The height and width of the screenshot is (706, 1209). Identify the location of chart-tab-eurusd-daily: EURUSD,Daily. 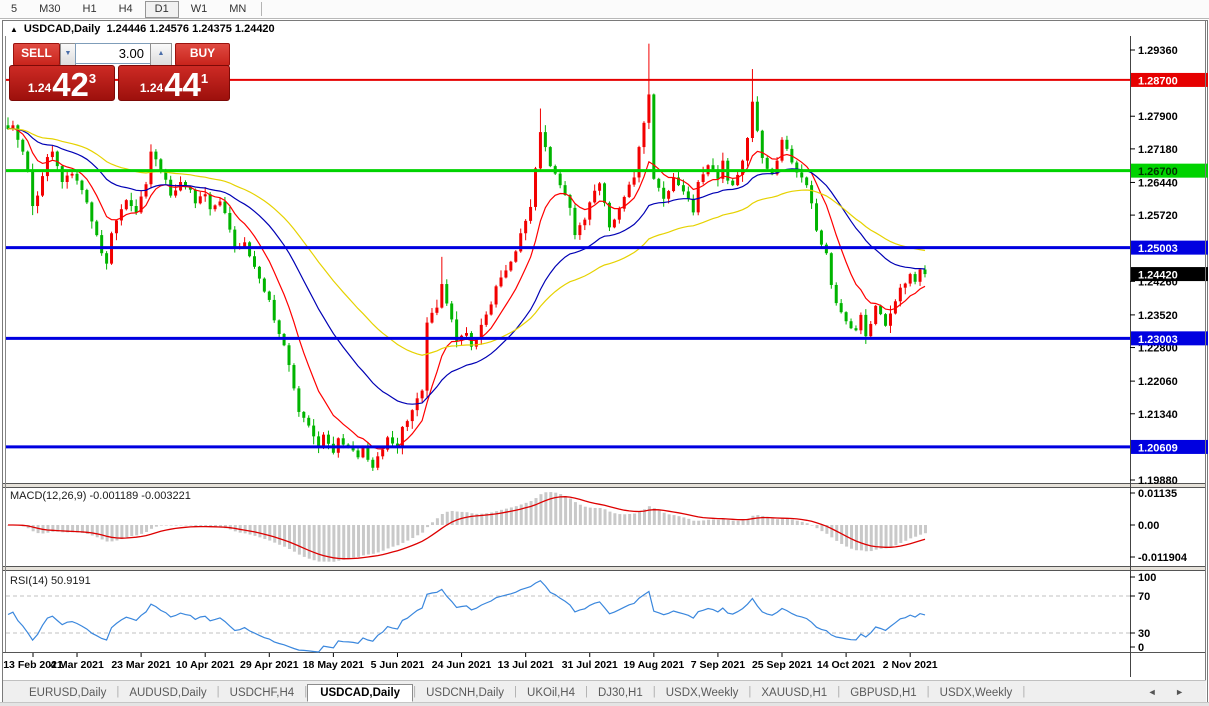
(68, 692).